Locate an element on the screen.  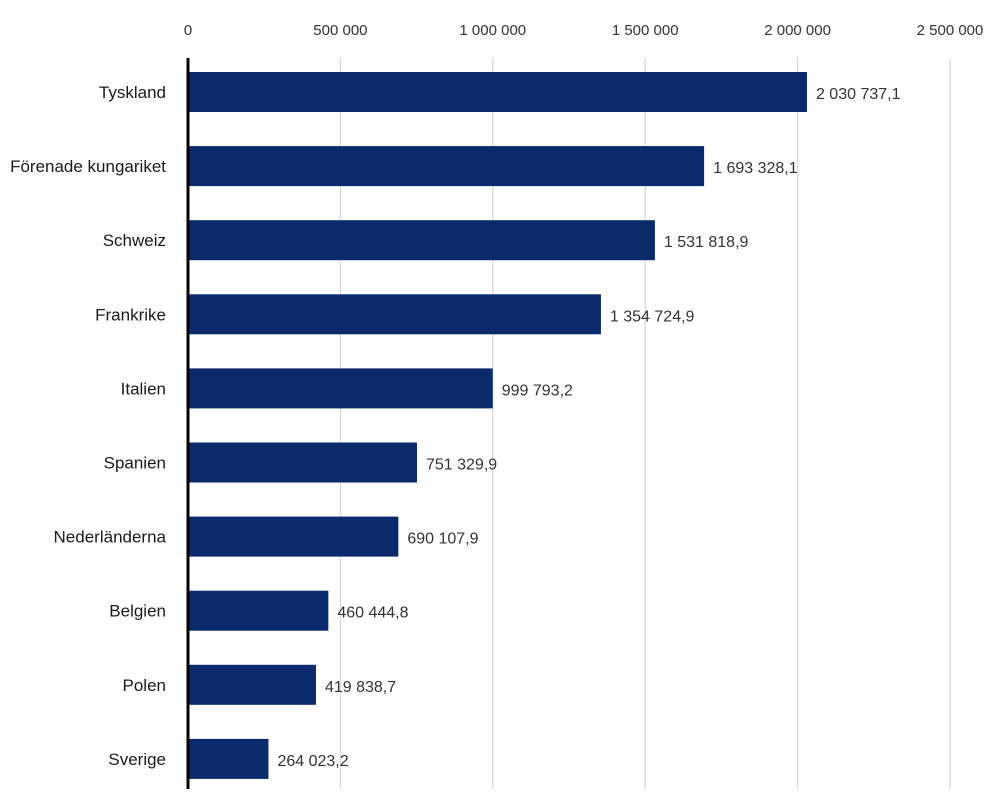
x-tick-label: 500 000 is located at coordinates (340, 30).